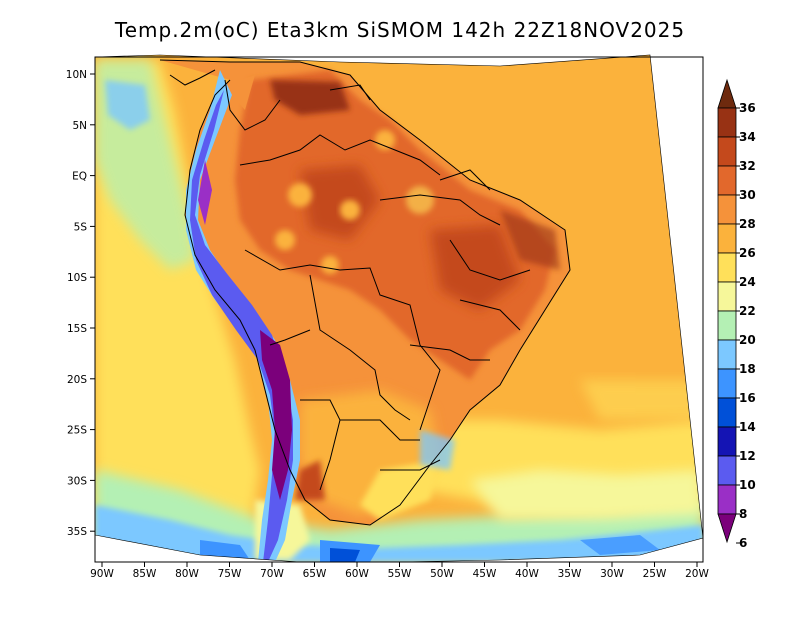  What do you see at coordinates (205, 192) in the screenshot?
I see `andes-cold-north` at bounding box center [205, 192].